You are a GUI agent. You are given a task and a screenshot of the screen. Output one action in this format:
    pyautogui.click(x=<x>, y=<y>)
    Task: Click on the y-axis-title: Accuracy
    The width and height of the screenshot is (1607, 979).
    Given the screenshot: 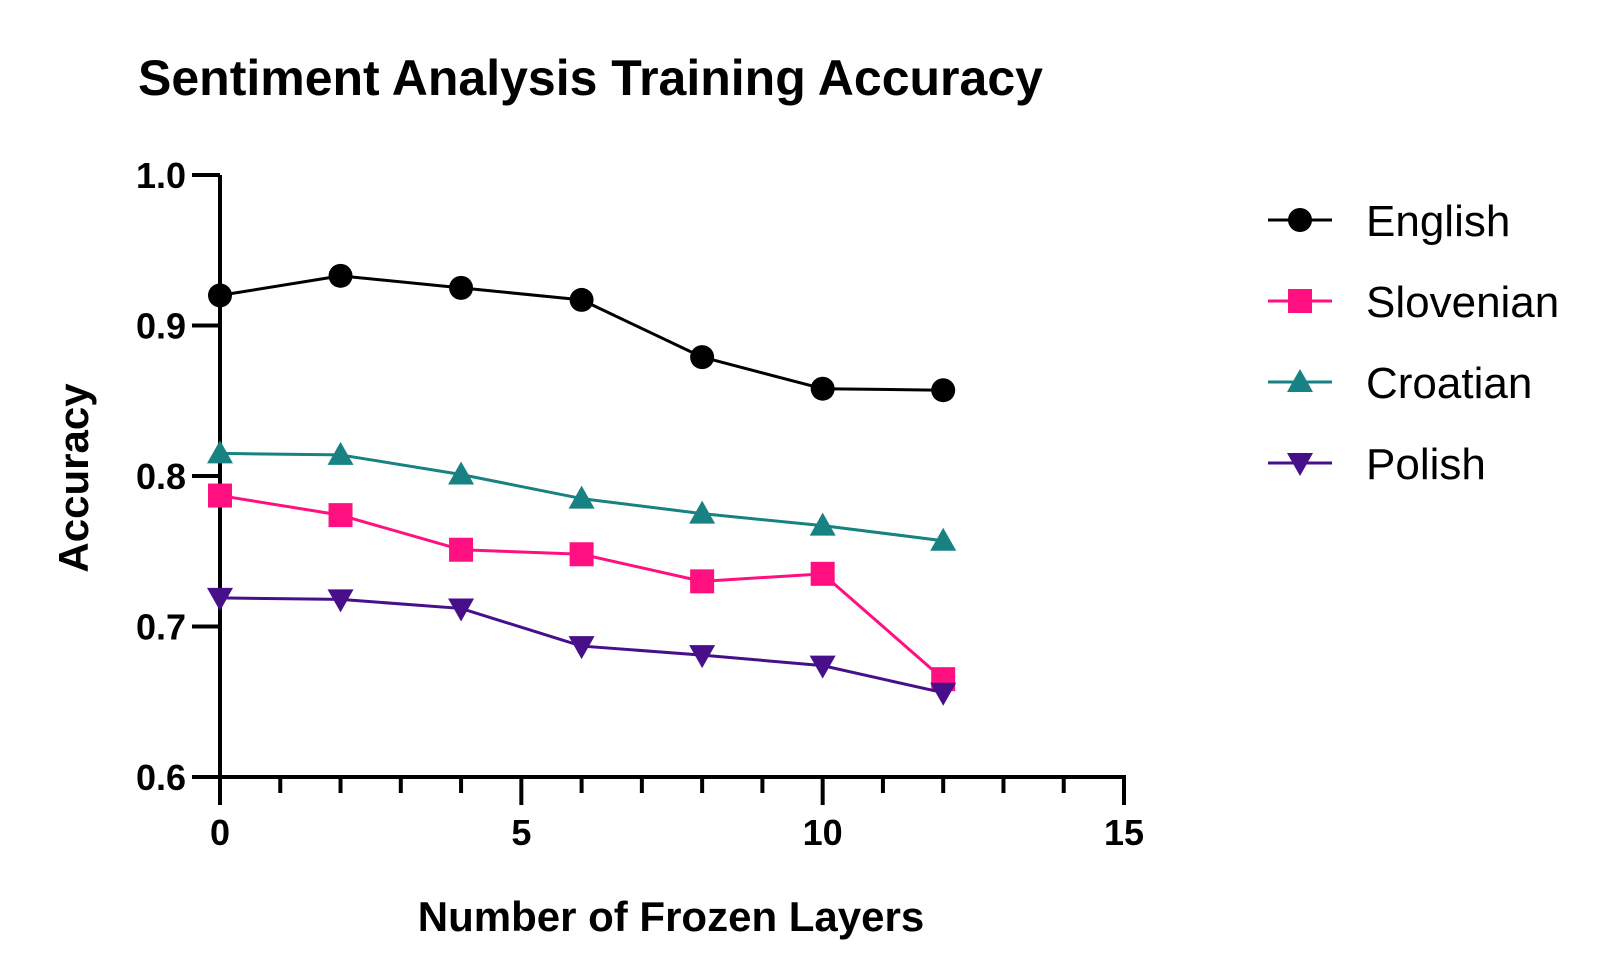 What is the action you would take?
    pyautogui.click(x=73, y=478)
    